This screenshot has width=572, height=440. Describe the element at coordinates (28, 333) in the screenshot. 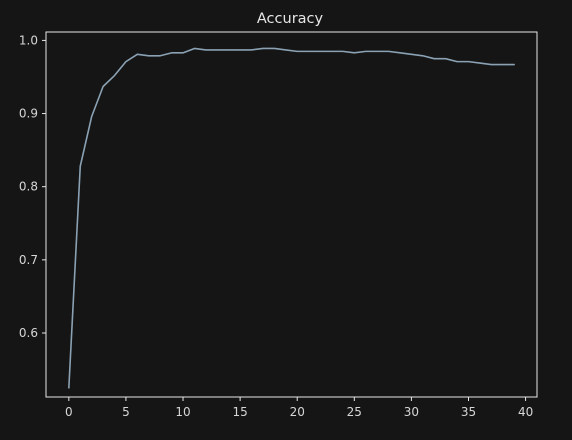

I see `y-tick-label: 0.6` at that location.